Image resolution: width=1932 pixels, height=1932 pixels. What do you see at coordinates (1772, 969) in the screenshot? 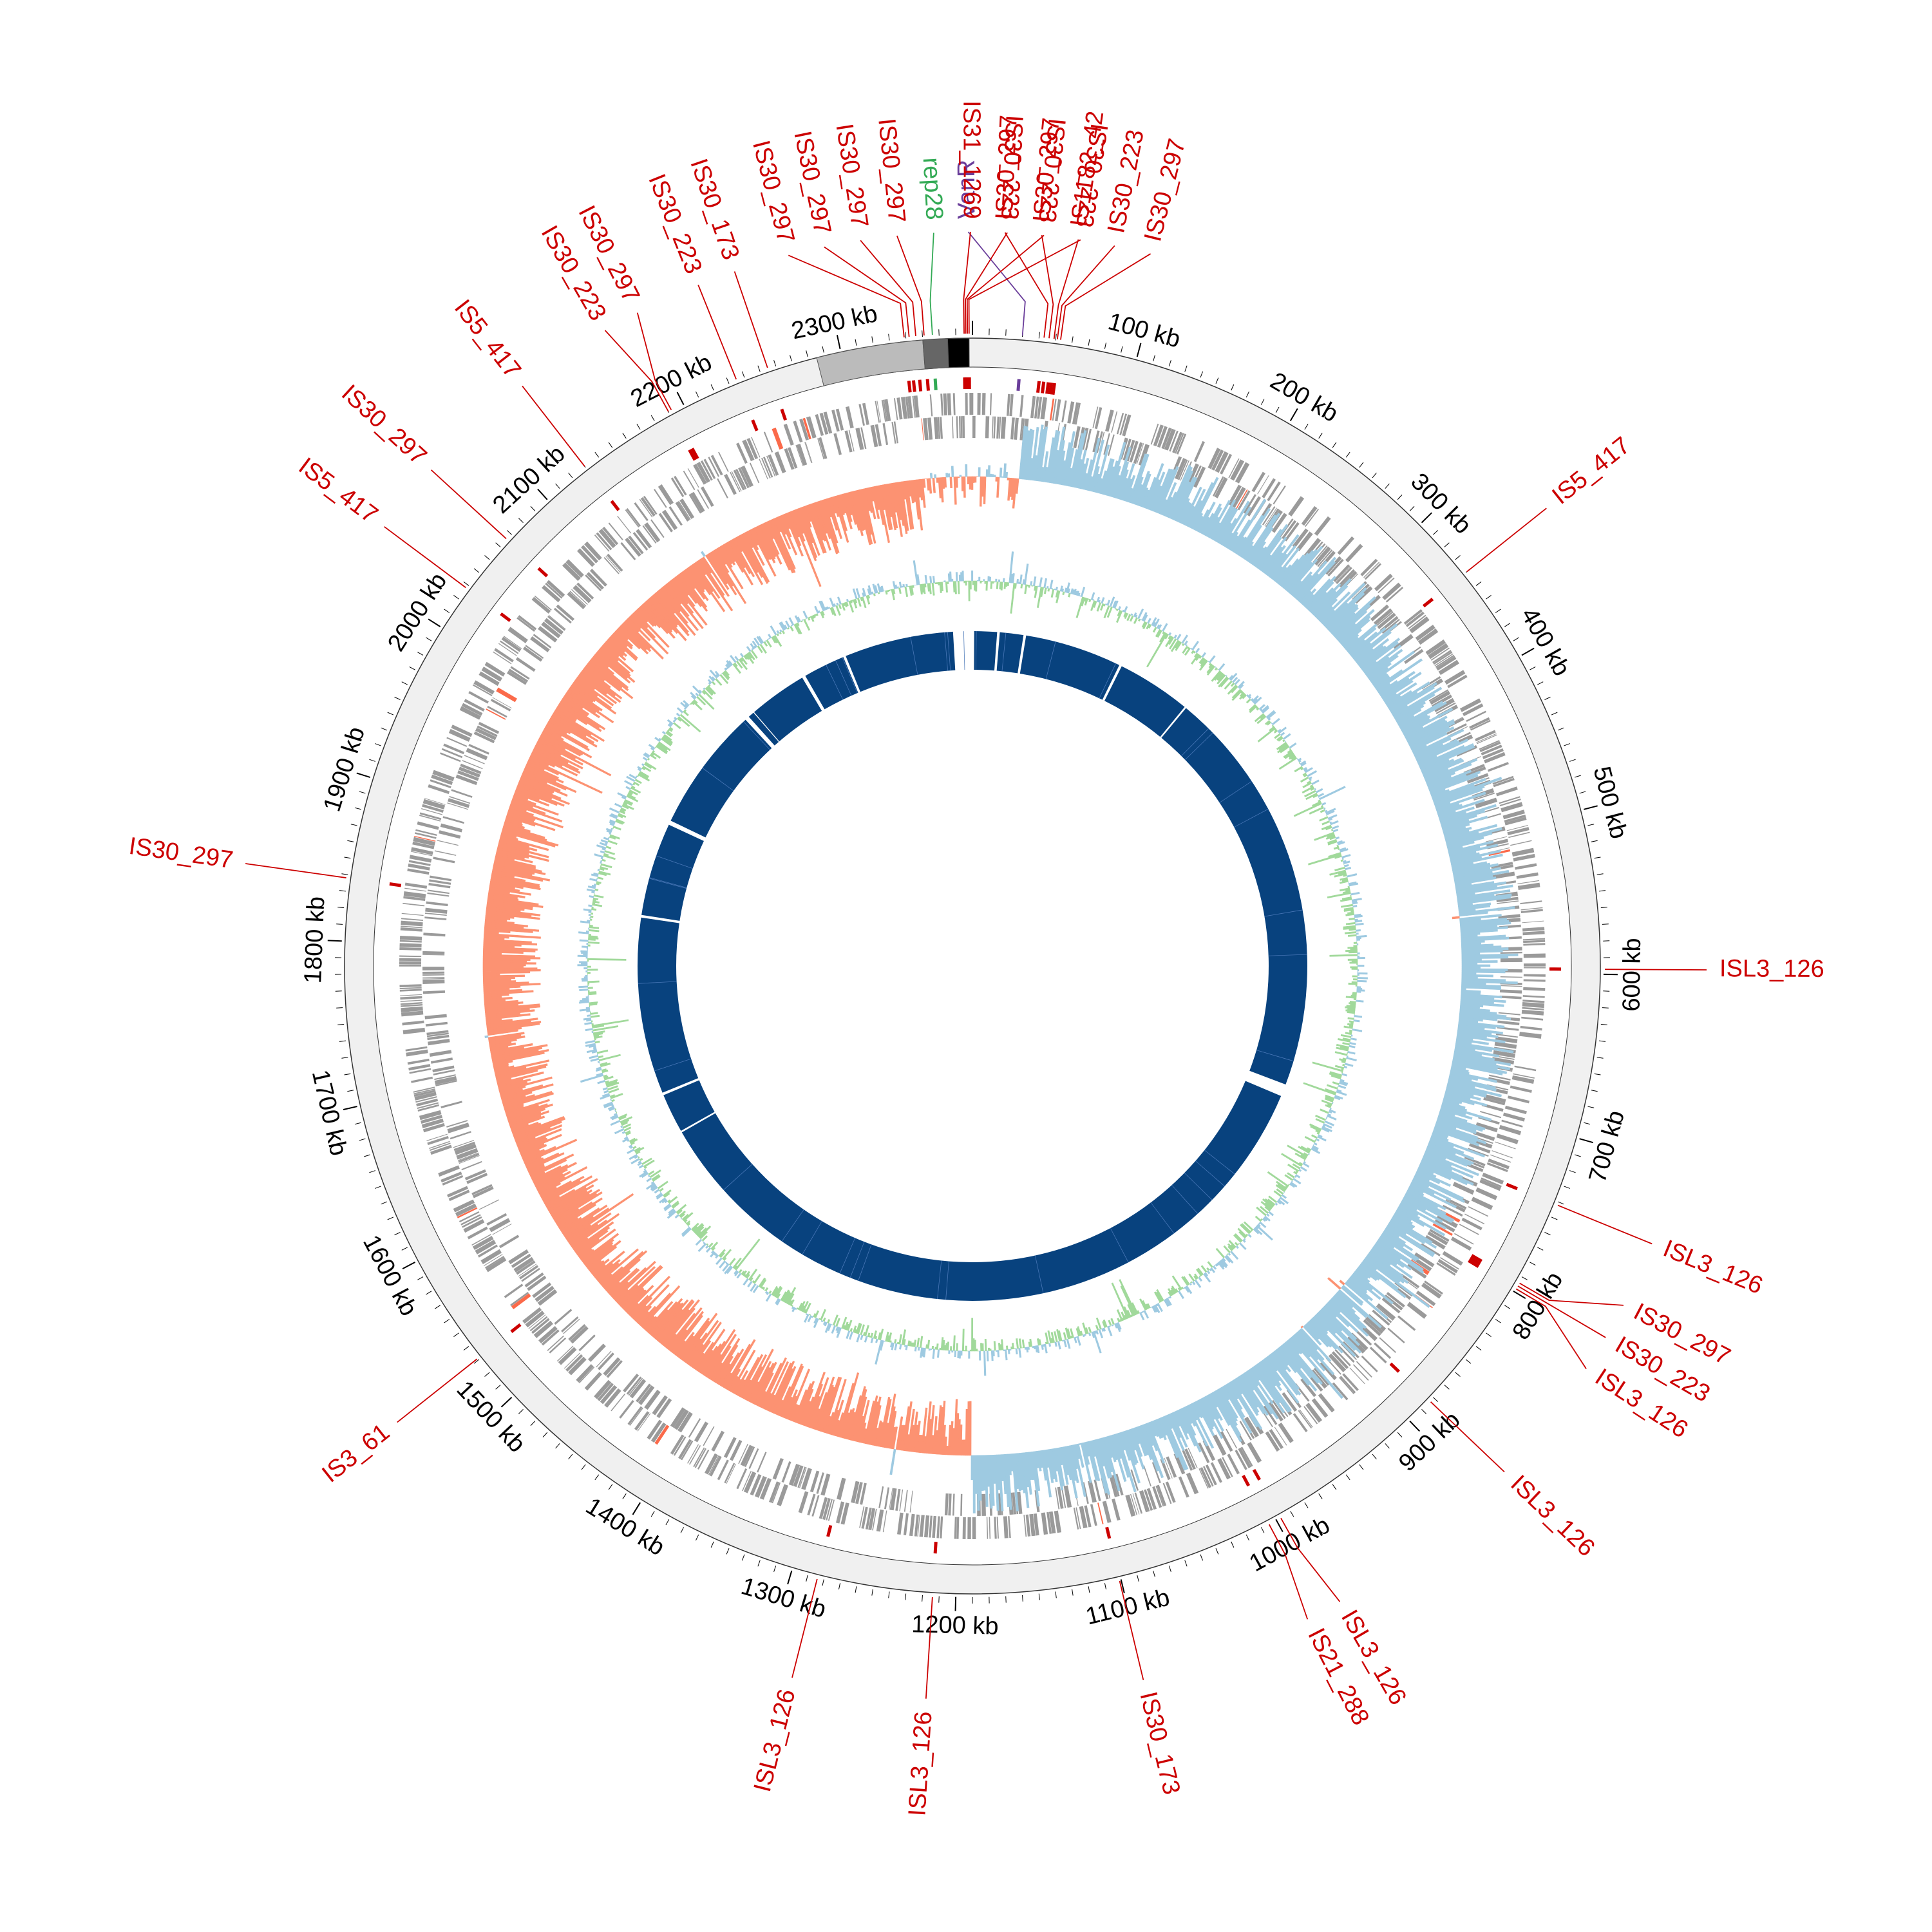
I see `annotation-label: ISL3_126` at bounding box center [1772, 969].